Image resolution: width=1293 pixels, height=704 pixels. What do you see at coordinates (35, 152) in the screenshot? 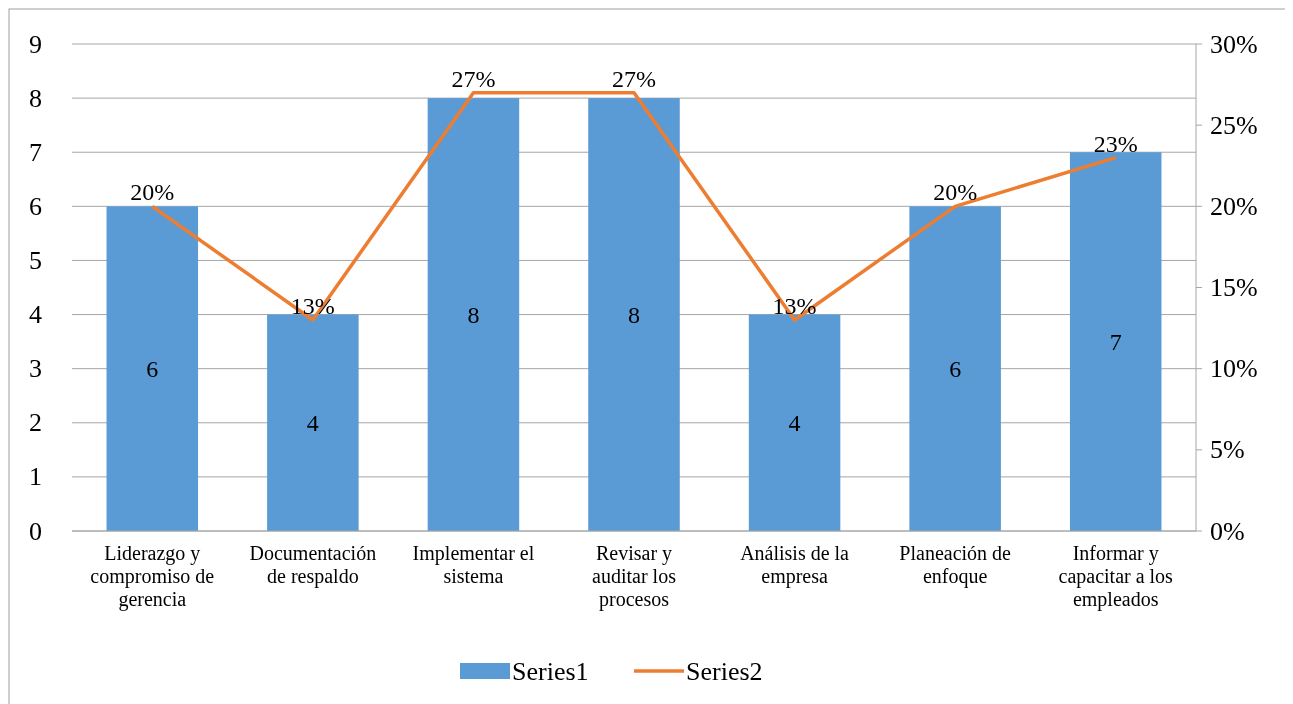
I see `y-tick-label: 7` at bounding box center [35, 152].